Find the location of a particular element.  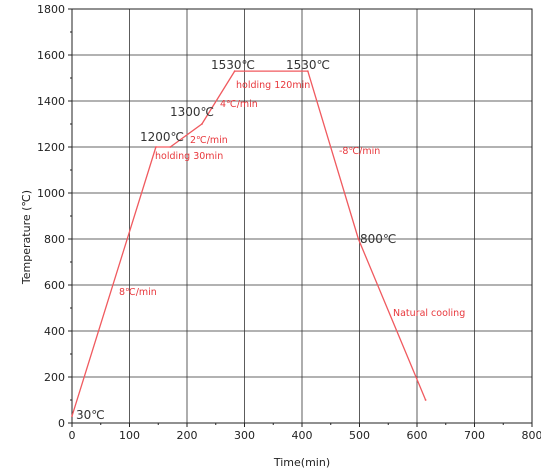

rate-annotation: -8℃/min is located at coordinates (359, 151).